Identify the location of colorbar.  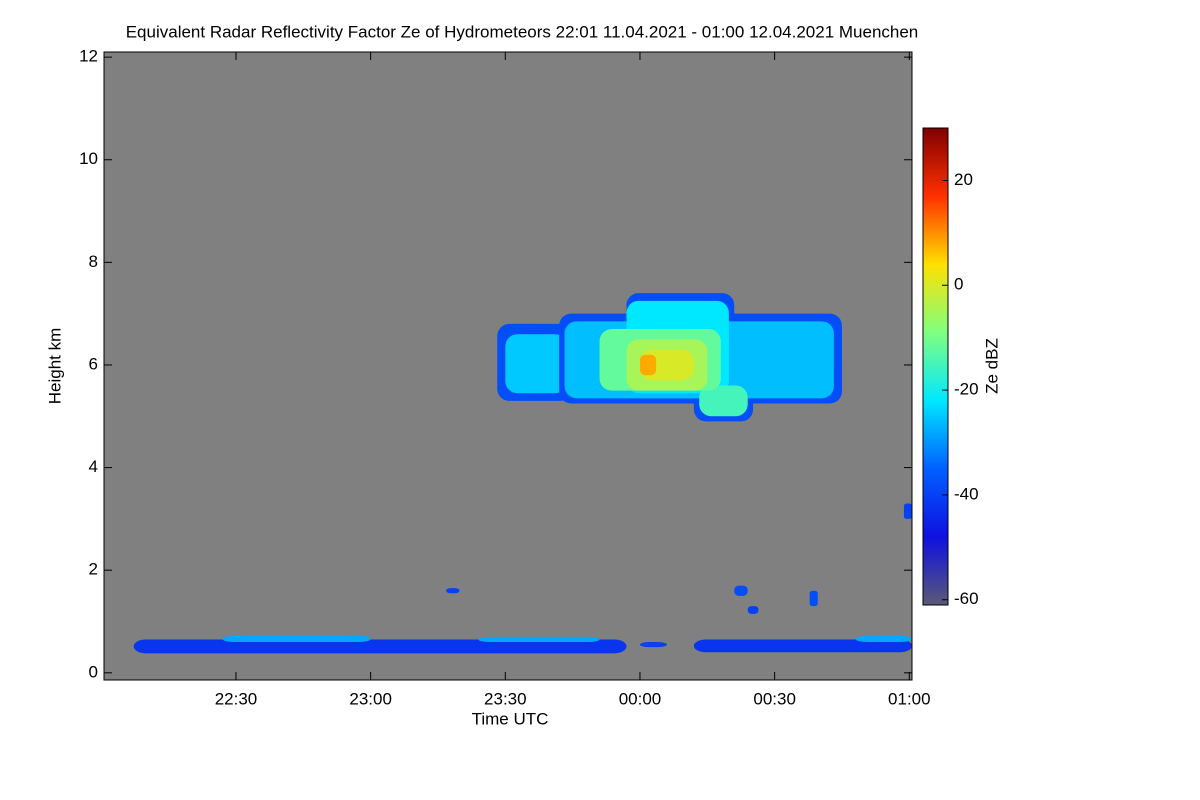
(935, 366).